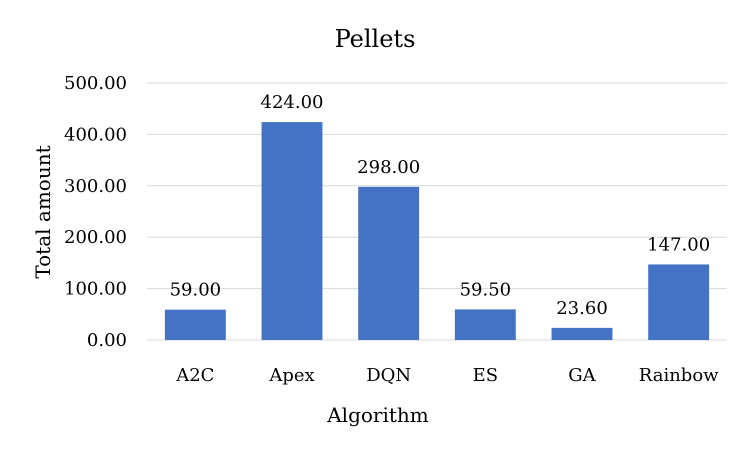 This screenshot has height=450, width=750. What do you see at coordinates (679, 375) in the screenshot?
I see `x-tick-label-rainbow: Rainbow` at bounding box center [679, 375].